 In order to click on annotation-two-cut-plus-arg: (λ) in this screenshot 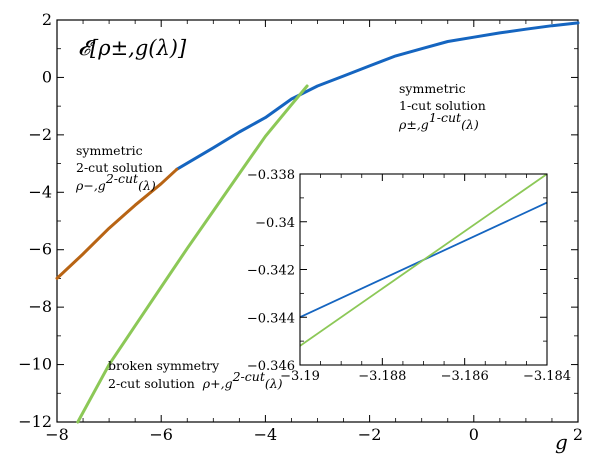, I will do `click(274, 383)`.